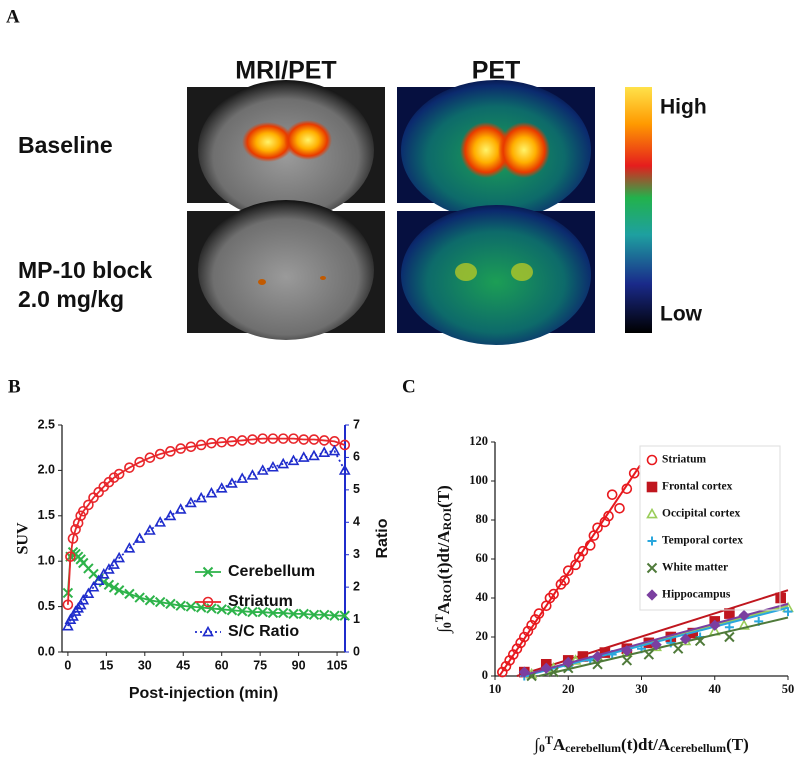 The width and height of the screenshot is (800, 764). I want to click on y-tick-label: 60, so click(482, 558).